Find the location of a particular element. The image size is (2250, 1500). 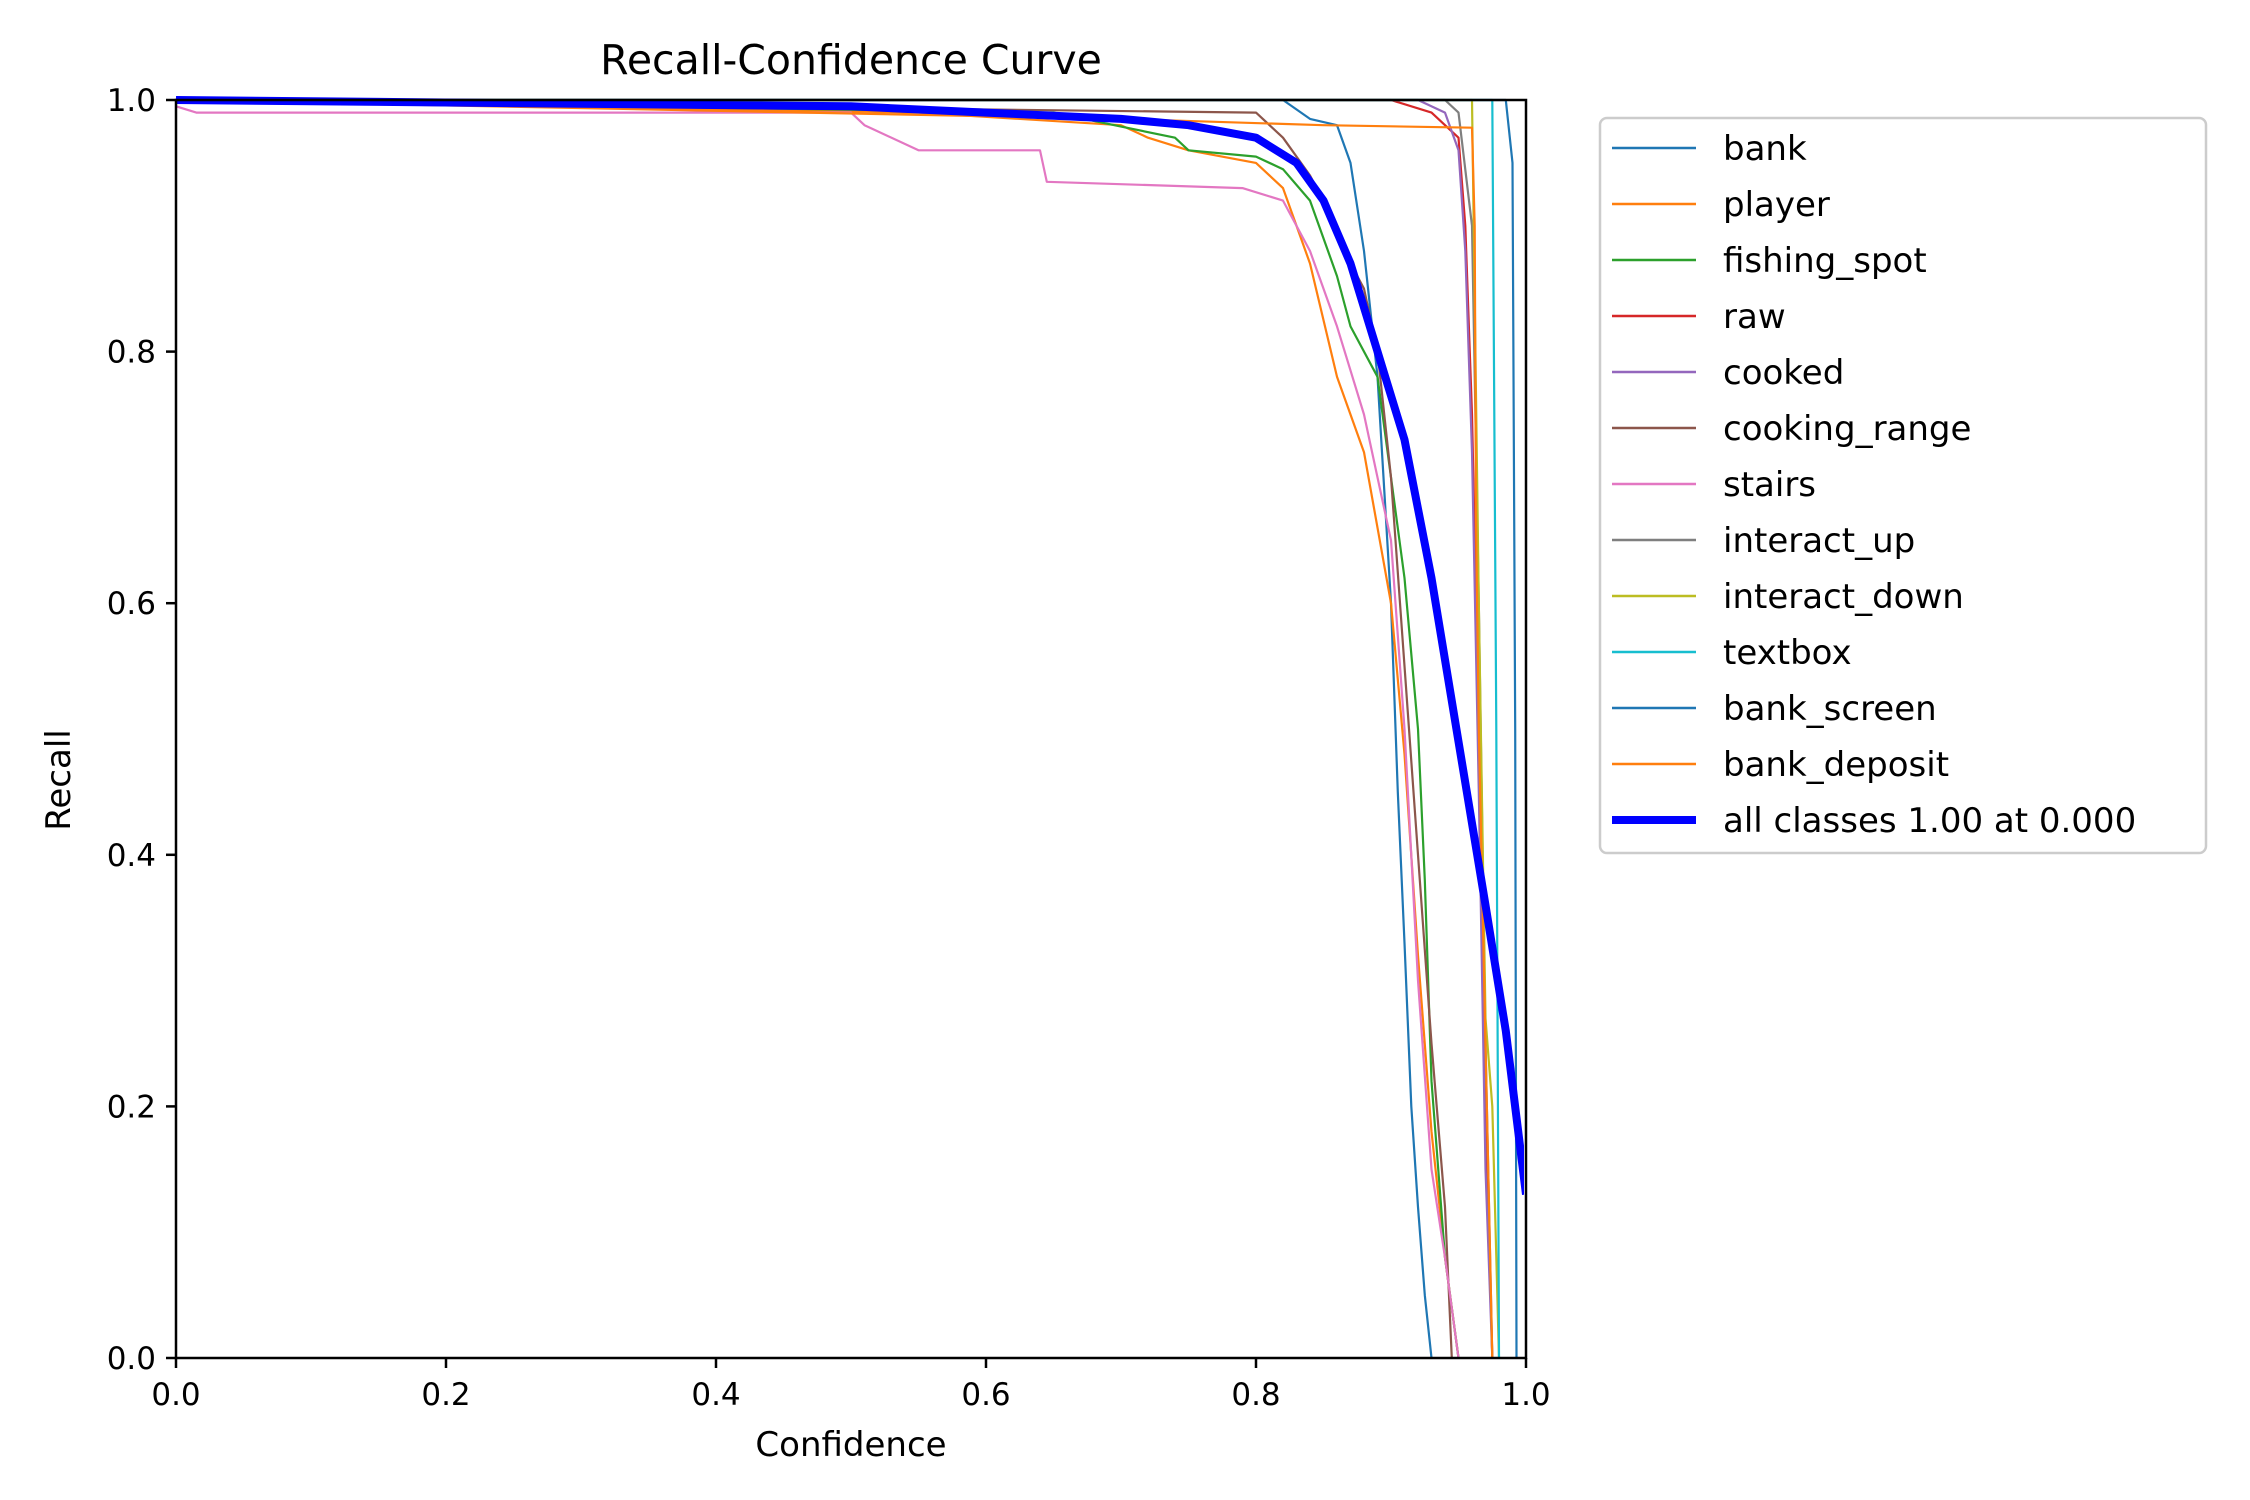

y-tick-label: 1.0 is located at coordinates (131, 101).